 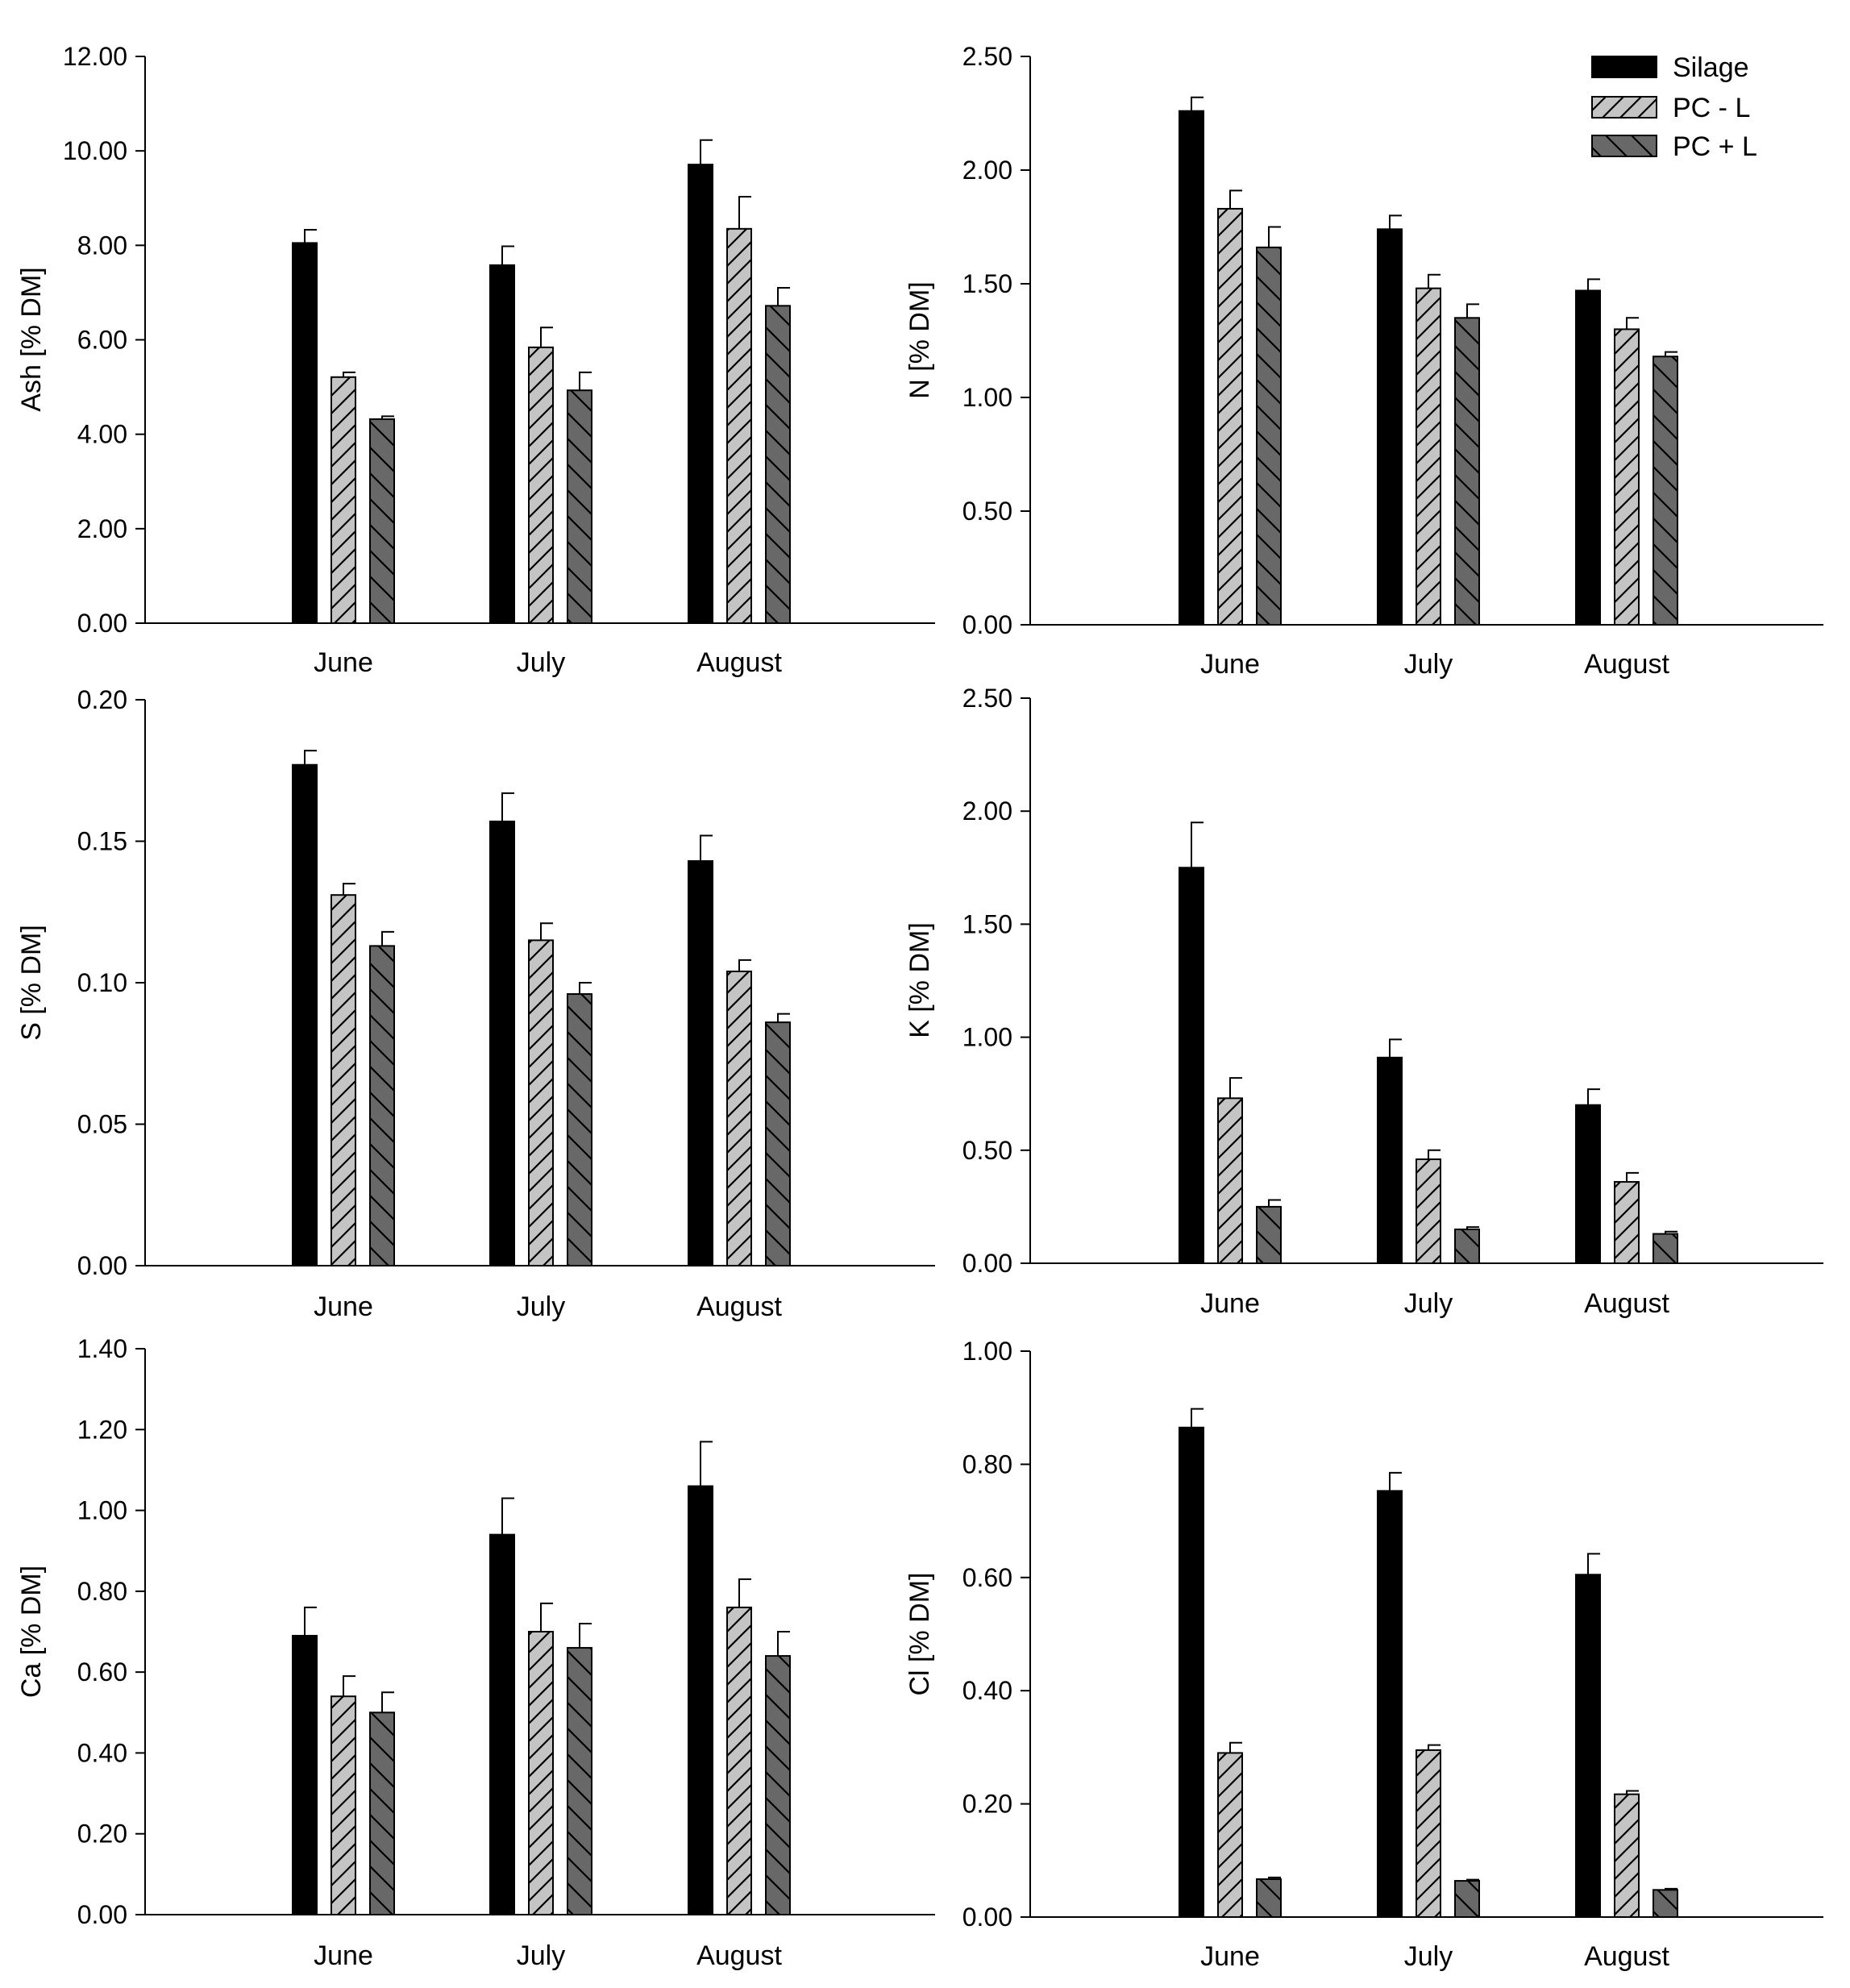 I want to click on y-tick-label: 0.50, so click(x=987, y=1150).